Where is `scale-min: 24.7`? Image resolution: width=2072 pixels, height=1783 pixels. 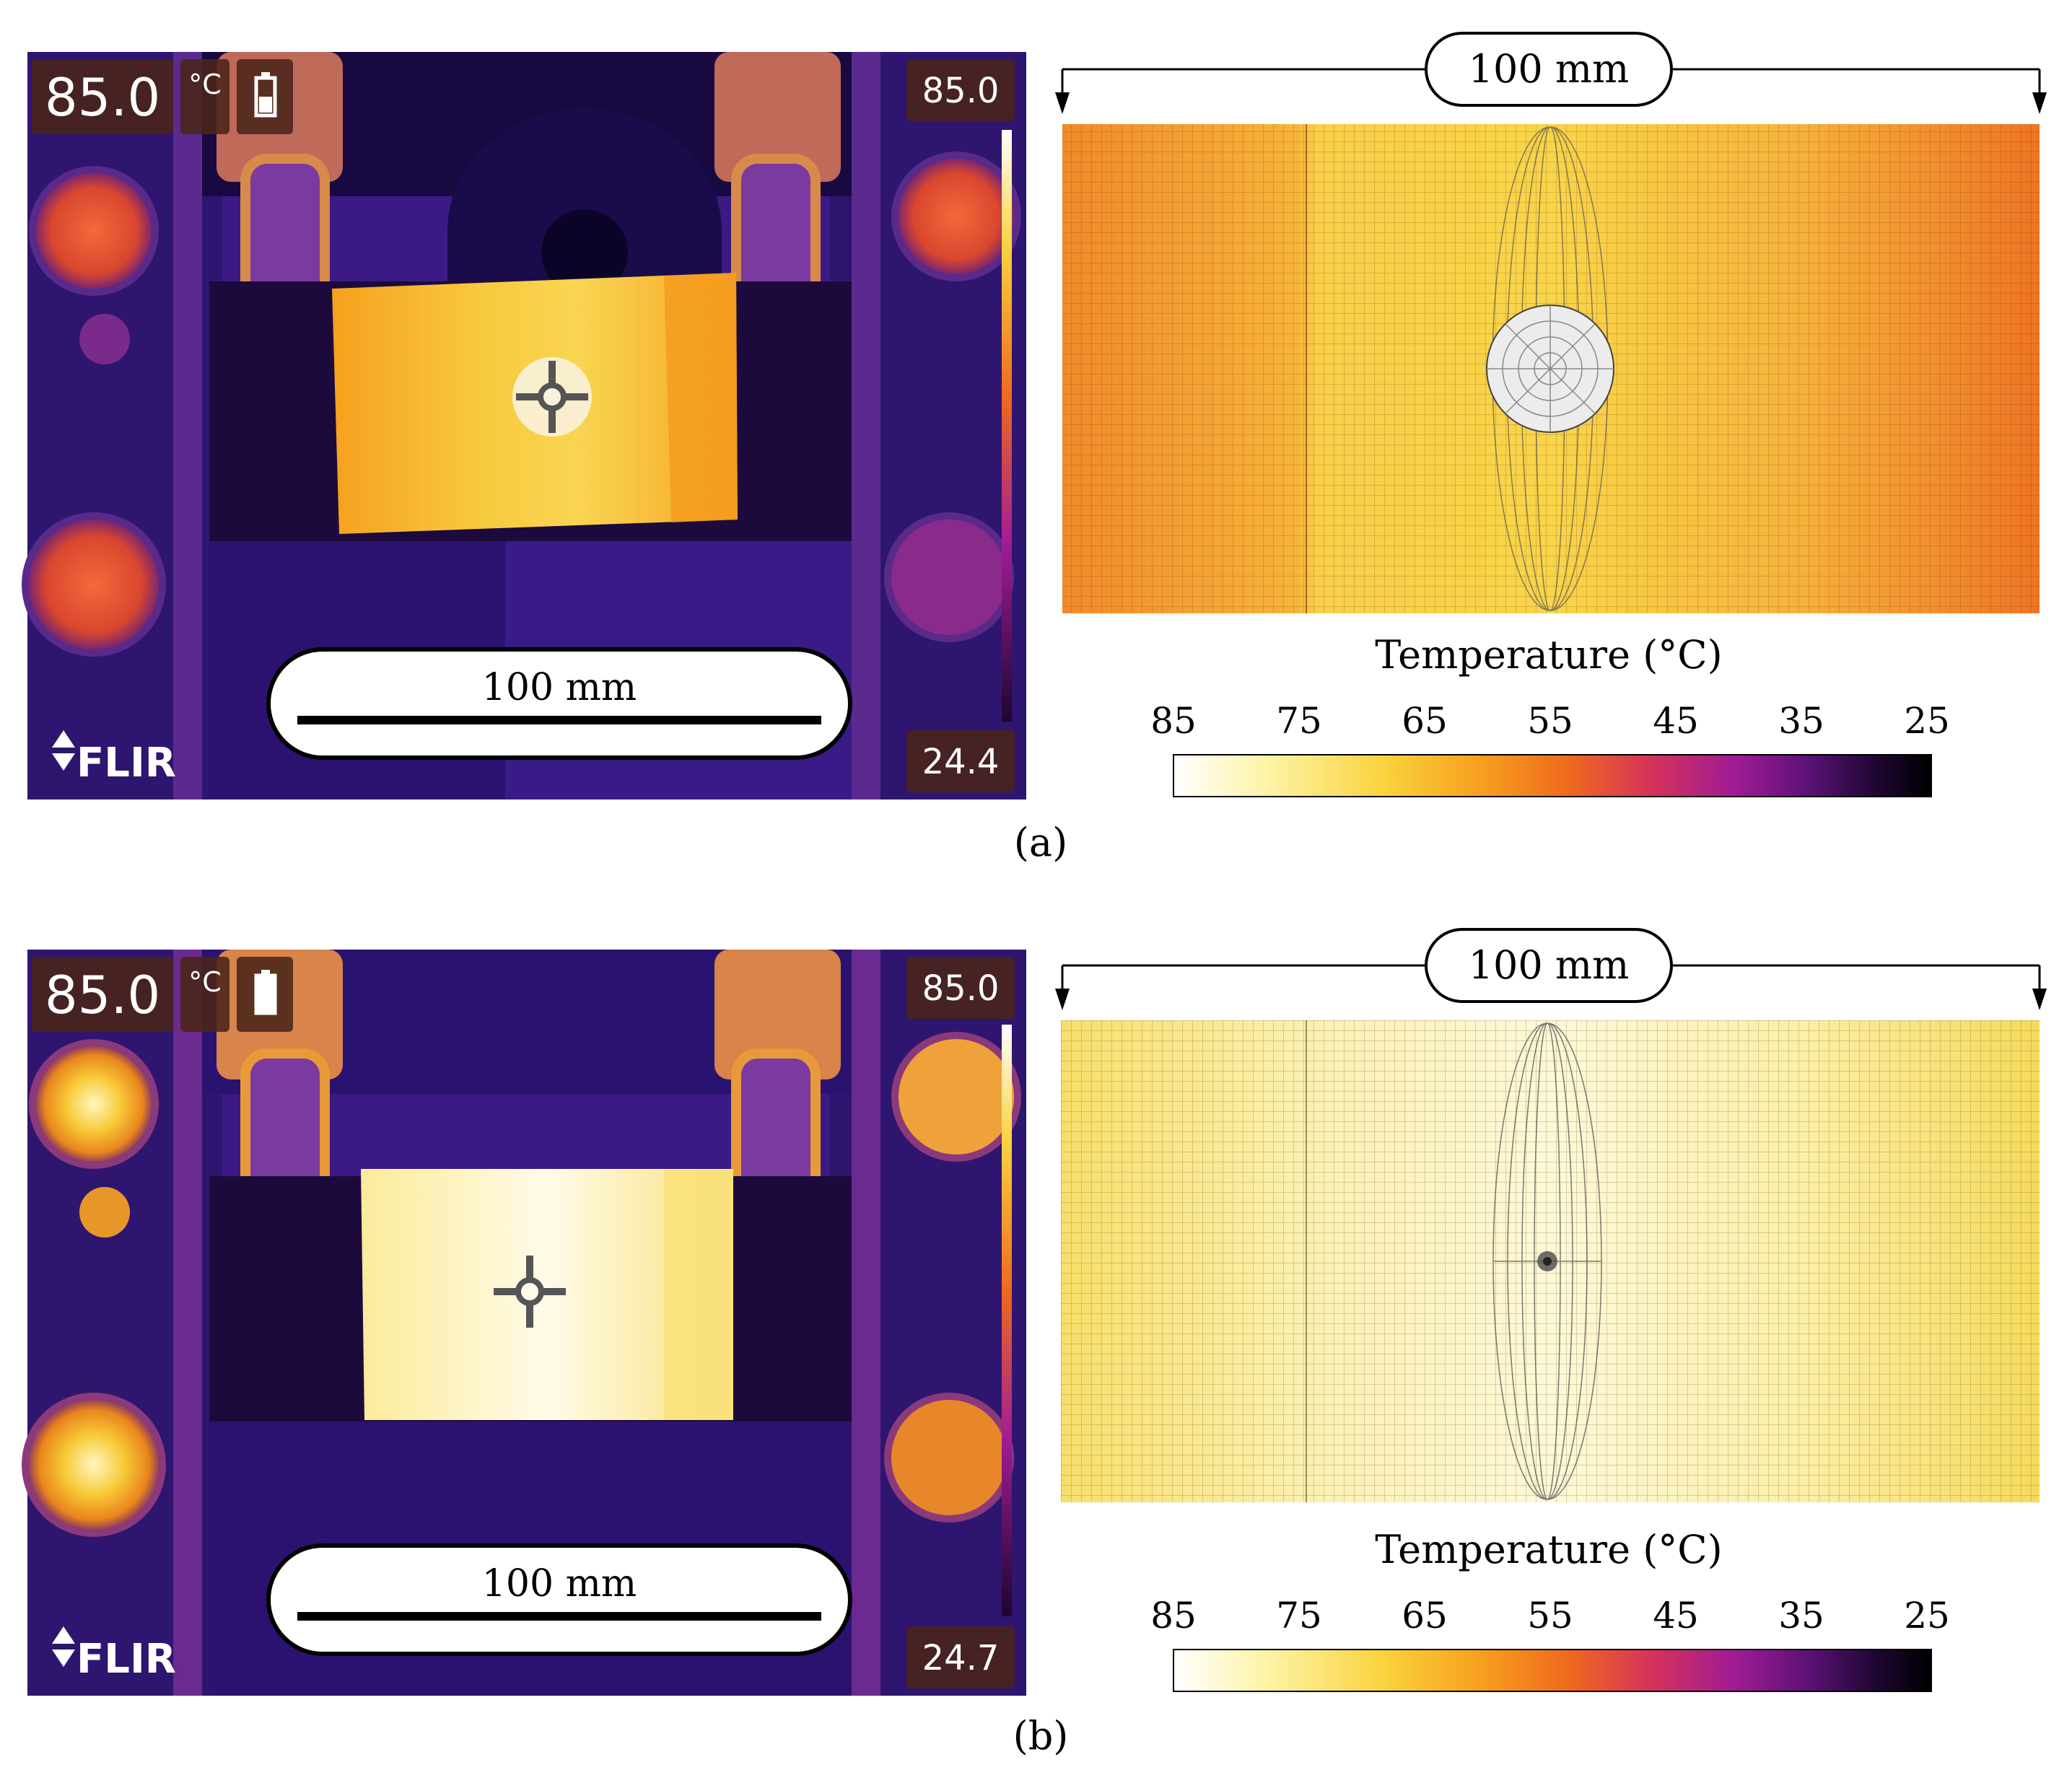
scale-min: 24.7 is located at coordinates (961, 1658).